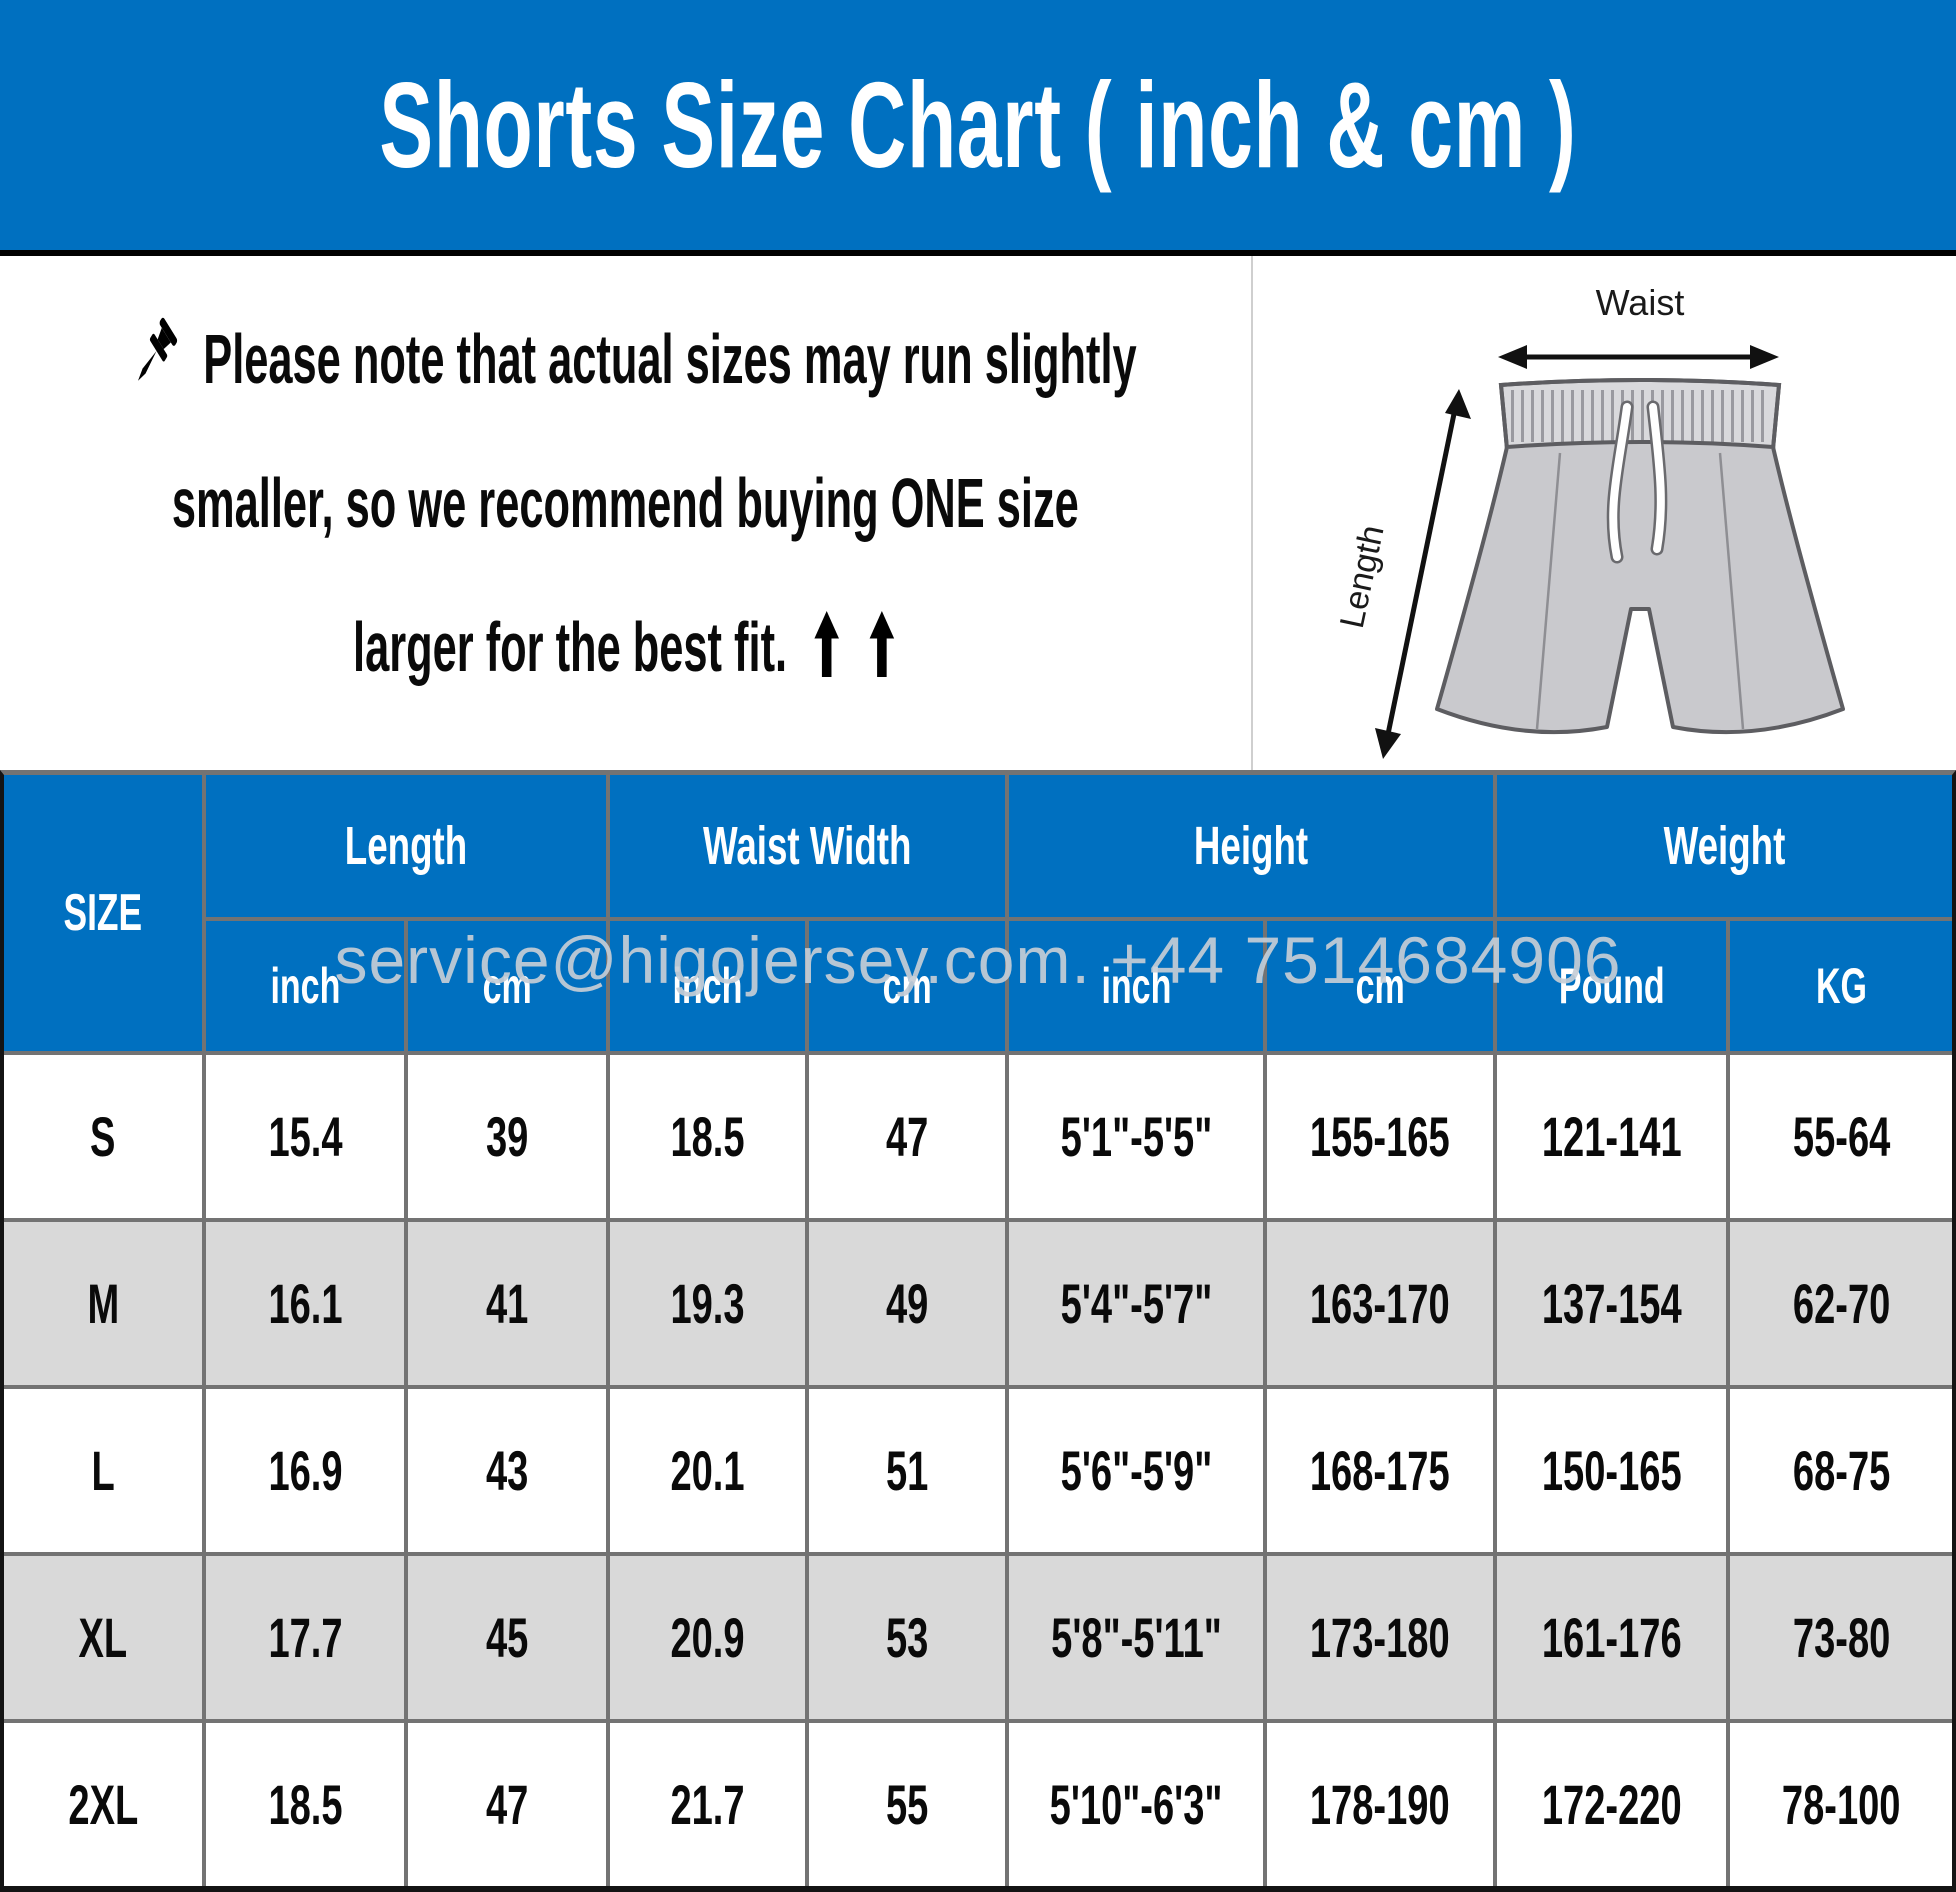  I want to click on note-line-2: smaller, so we recommend buying ONE size, so click(678, 513).